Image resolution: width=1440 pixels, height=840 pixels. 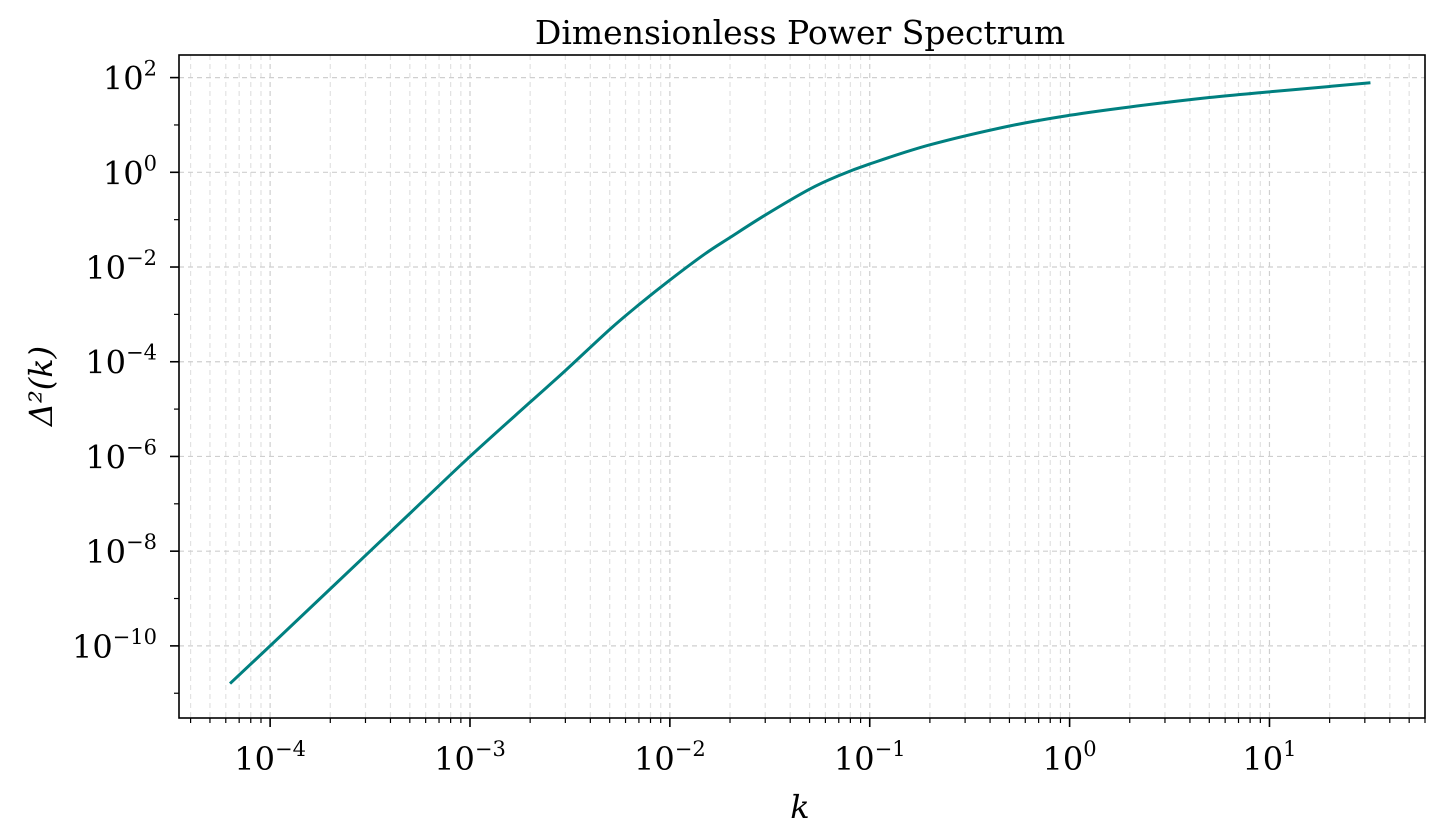 What do you see at coordinates (870, 757) in the screenshot?
I see `x-tick-label: 10⁻¹` at bounding box center [870, 757].